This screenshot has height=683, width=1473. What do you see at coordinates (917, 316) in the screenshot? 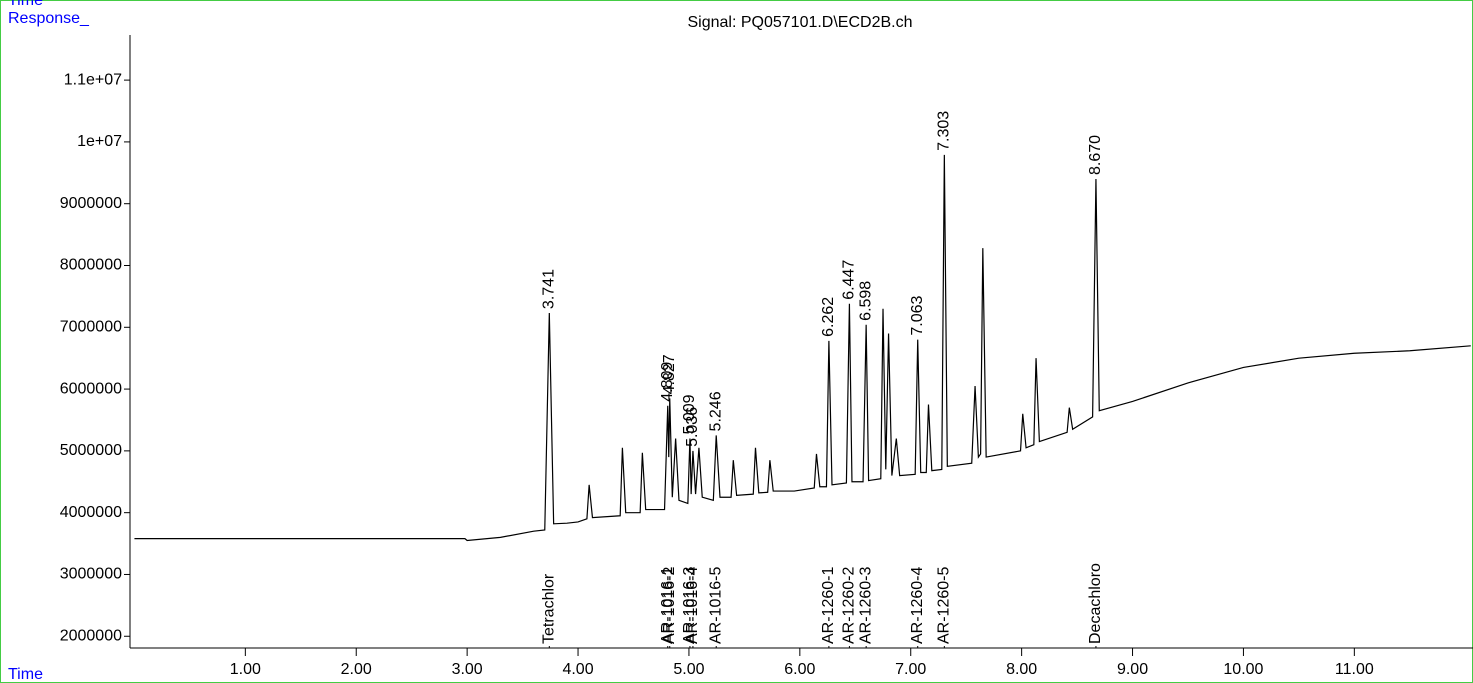
I see `peak-label: 7.063` at bounding box center [917, 316].